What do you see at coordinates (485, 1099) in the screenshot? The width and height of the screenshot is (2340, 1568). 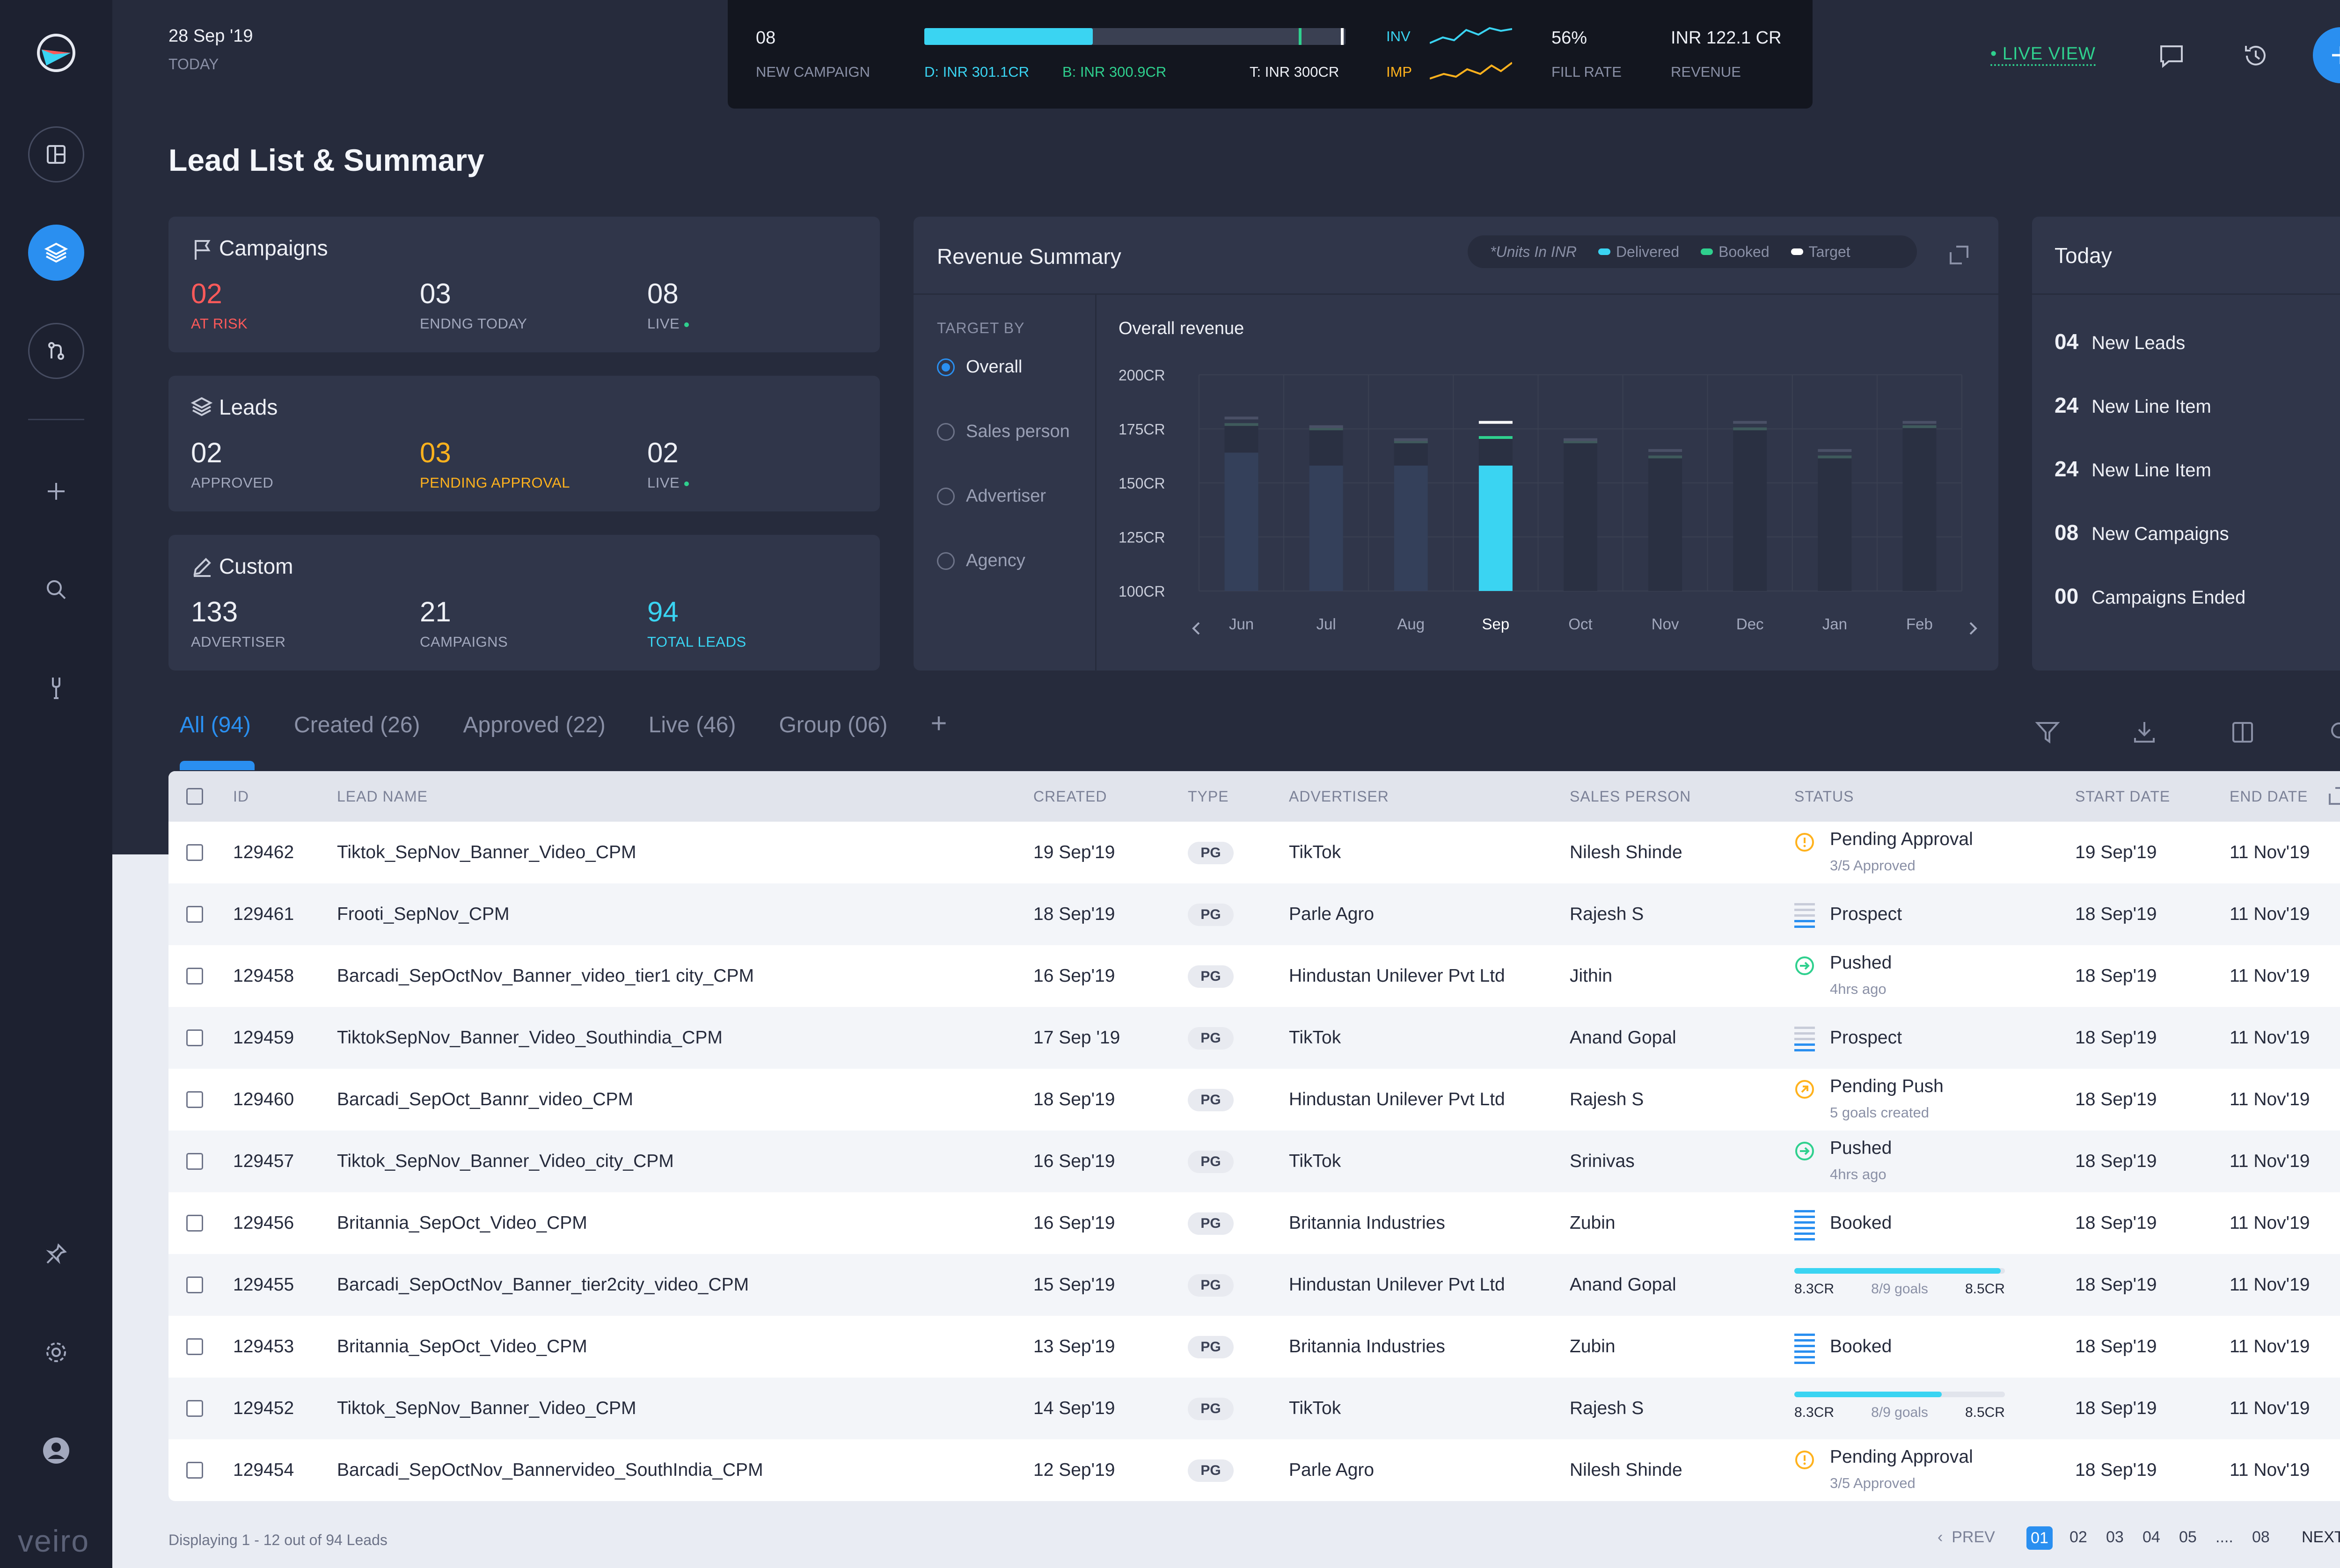 I see `lead-name: Barcadi_SepOct_Bannr_video_CPM` at bounding box center [485, 1099].